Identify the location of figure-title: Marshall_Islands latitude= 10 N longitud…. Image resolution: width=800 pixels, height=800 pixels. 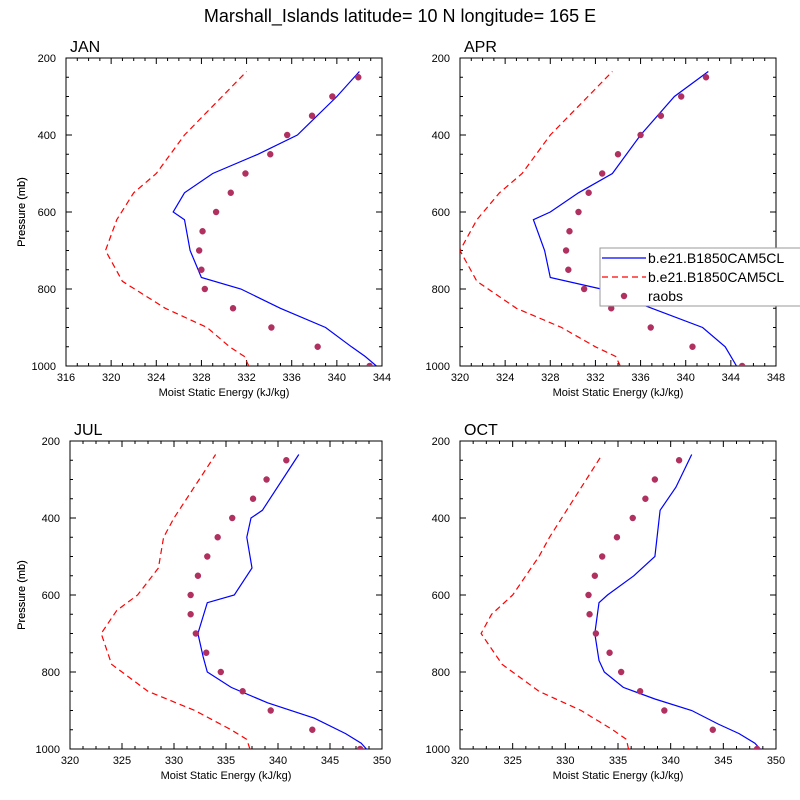
(400, 16).